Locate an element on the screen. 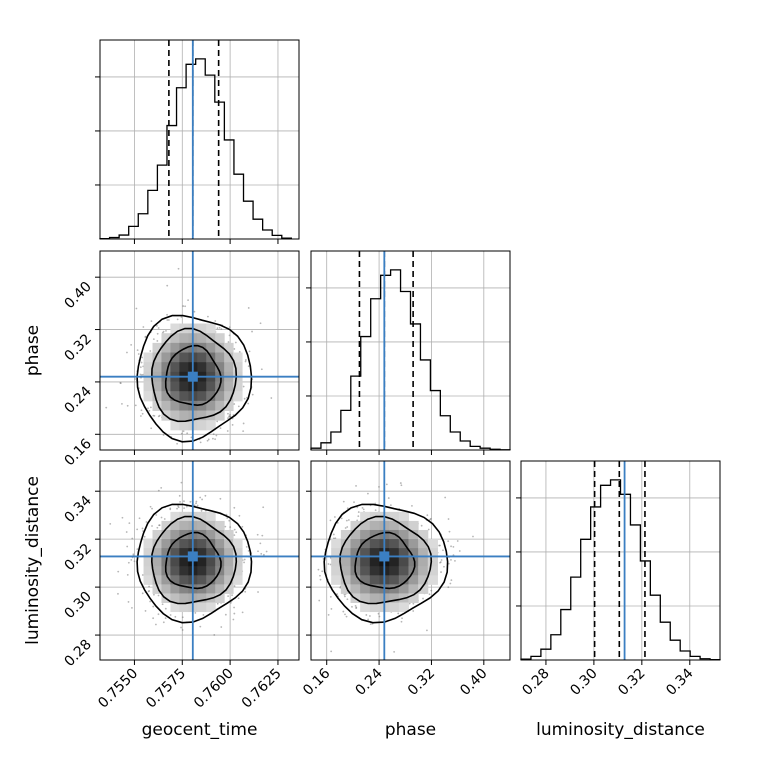  x-tick-label-luminosity_distance: 0.32 is located at coordinates (631, 682).